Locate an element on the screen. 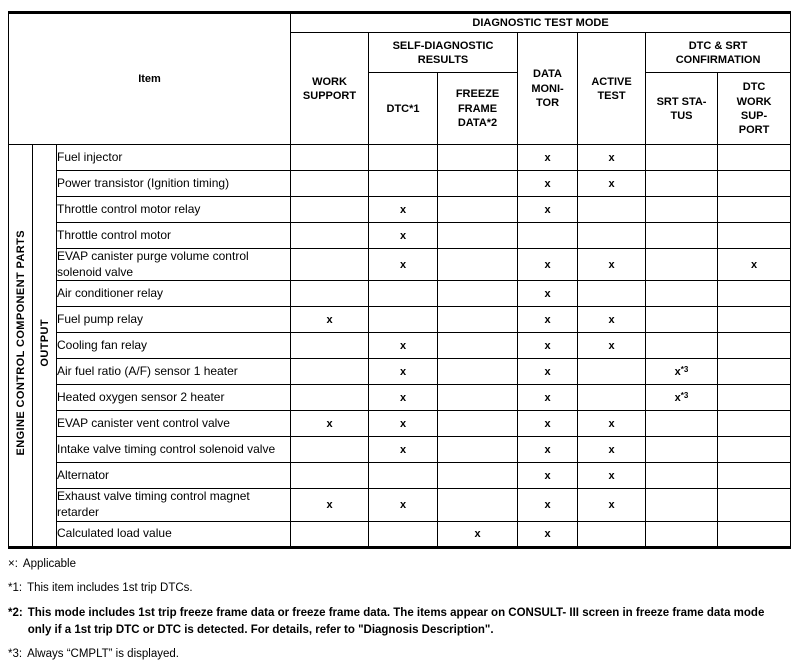 Image resolution: width=794 pixels, height=663 pixels. table-row: Air conditioner relay x is located at coordinates (400, 294).